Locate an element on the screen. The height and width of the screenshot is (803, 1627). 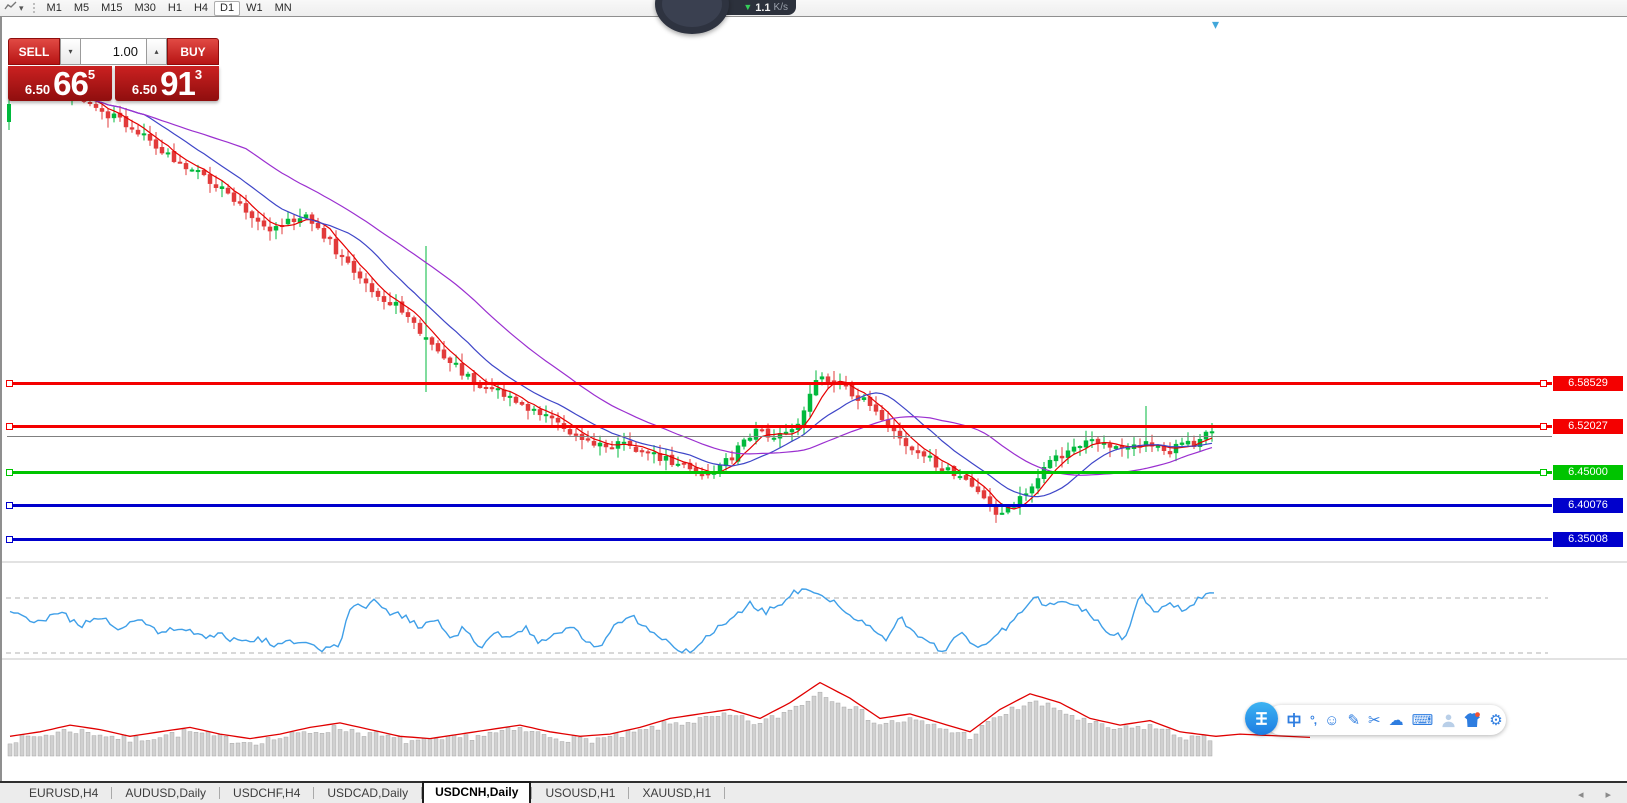
volume-decrease-button: ▾ is located at coordinates (70, 51).